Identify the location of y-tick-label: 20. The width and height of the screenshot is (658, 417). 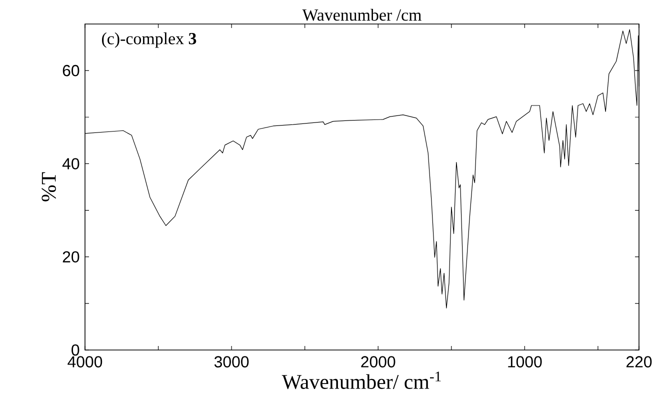
(71, 256).